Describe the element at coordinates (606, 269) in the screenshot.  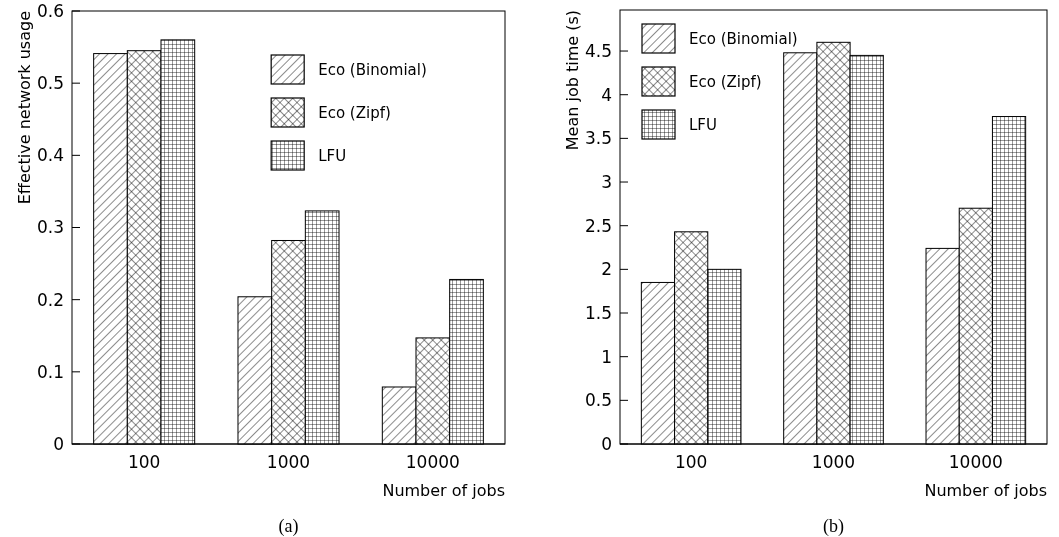
I see `y-tick-label: 2` at that location.